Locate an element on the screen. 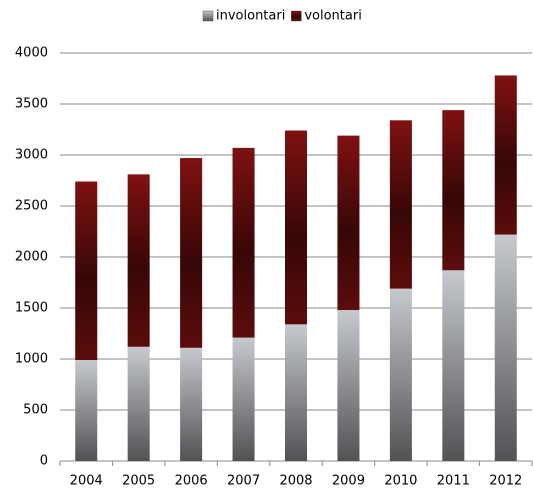  x-tick-label: 2005 is located at coordinates (138, 481).